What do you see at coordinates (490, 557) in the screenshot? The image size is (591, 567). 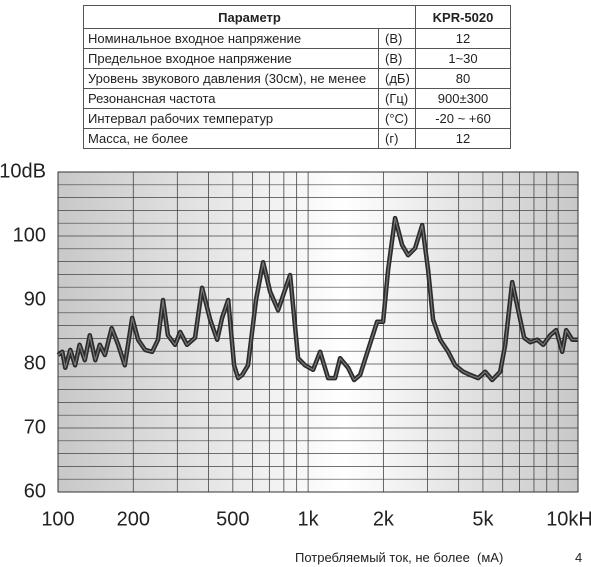 I see `footer-cell: (мА)` at bounding box center [490, 557].